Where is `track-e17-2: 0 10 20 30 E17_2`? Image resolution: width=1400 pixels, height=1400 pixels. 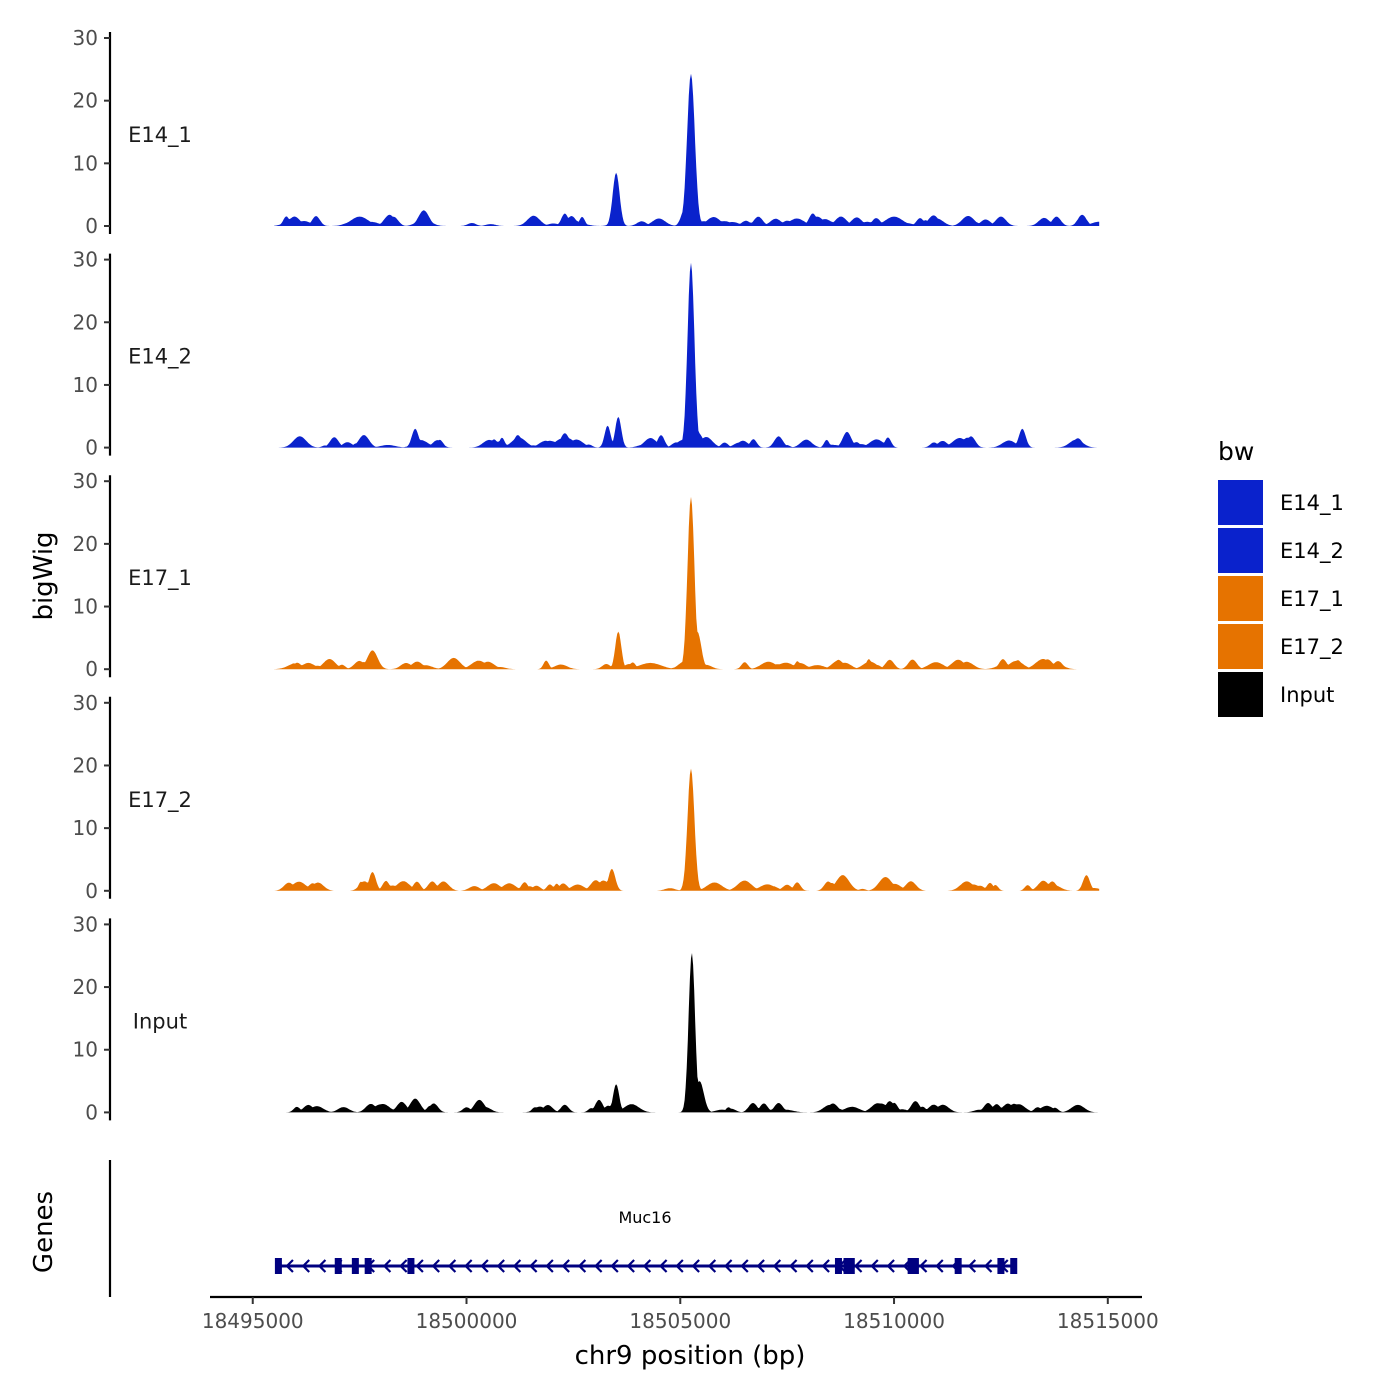 track-e17-2: 0 10 20 30 E17_2 is located at coordinates (586, 797).